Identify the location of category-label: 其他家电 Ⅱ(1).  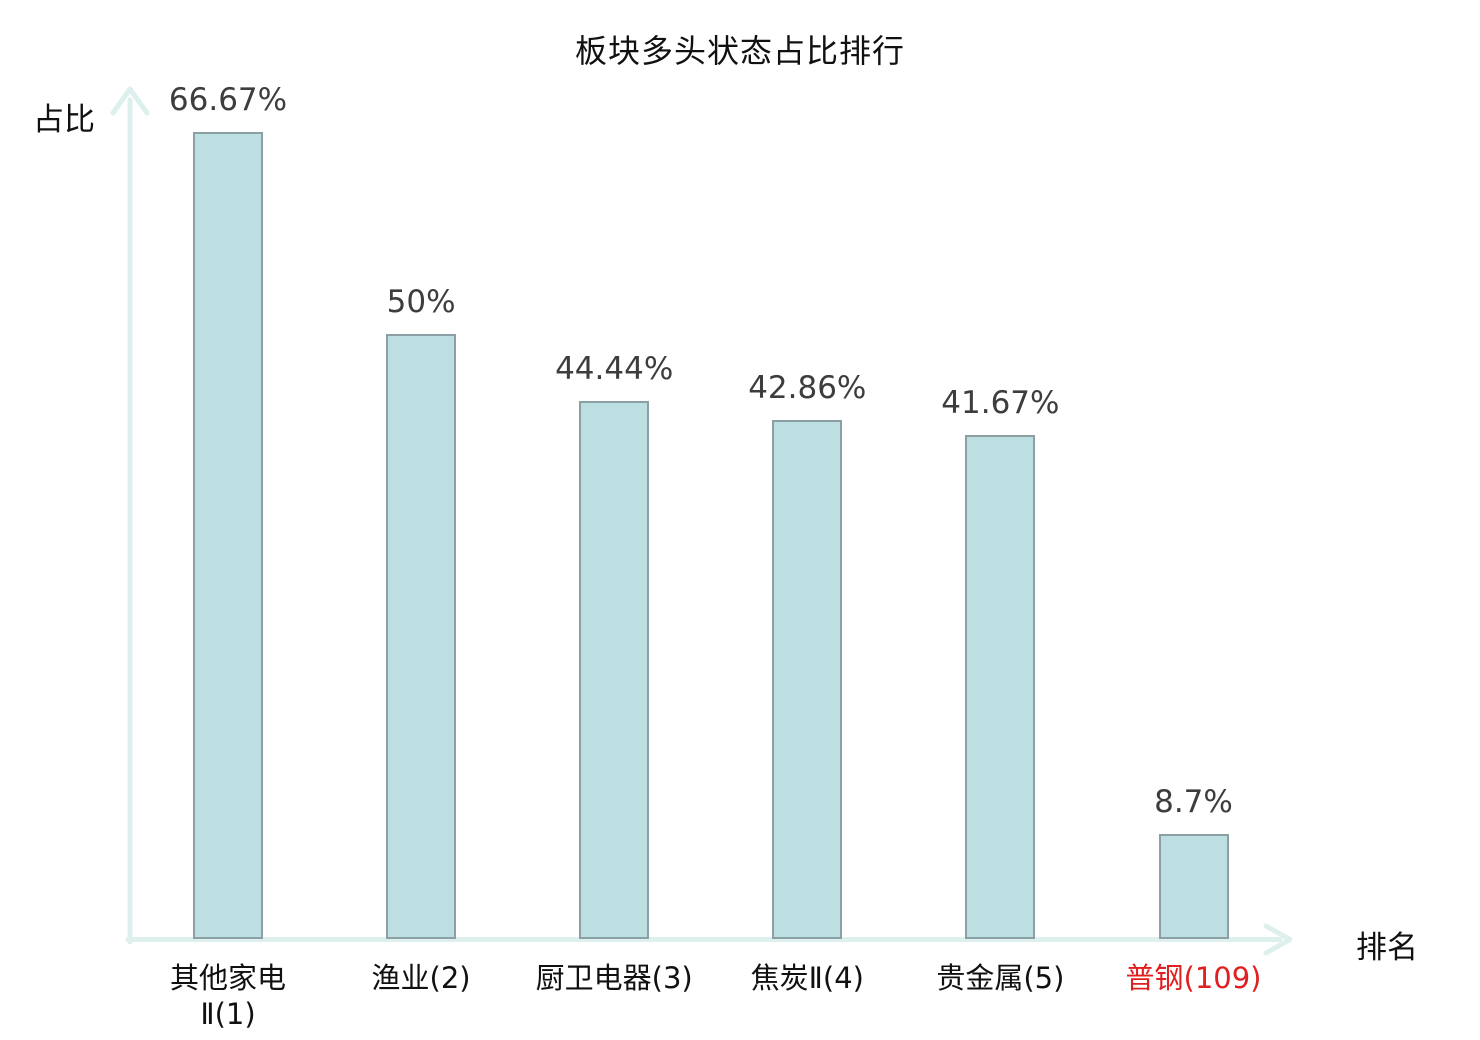
(227, 996).